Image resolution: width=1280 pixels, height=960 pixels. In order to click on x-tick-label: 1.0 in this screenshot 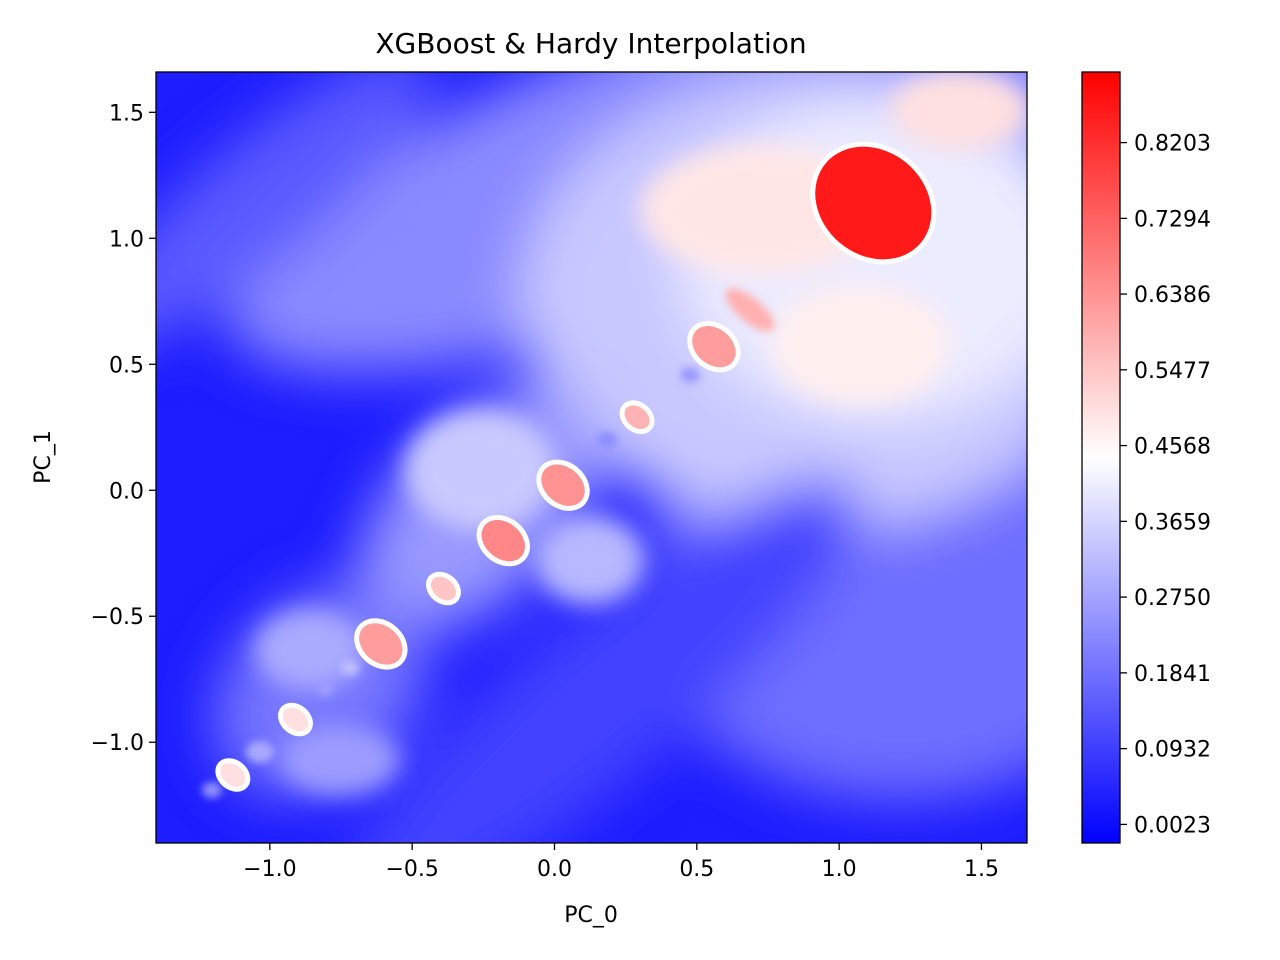, I will do `click(839, 869)`.